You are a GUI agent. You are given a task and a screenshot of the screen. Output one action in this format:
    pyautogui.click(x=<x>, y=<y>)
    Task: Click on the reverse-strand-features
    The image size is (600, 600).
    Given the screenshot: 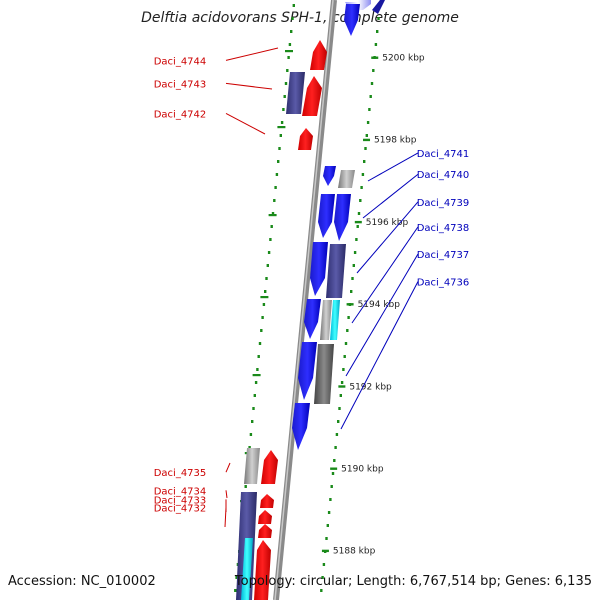 What is the action you would take?
    pyautogui.click(x=338, y=225)
    